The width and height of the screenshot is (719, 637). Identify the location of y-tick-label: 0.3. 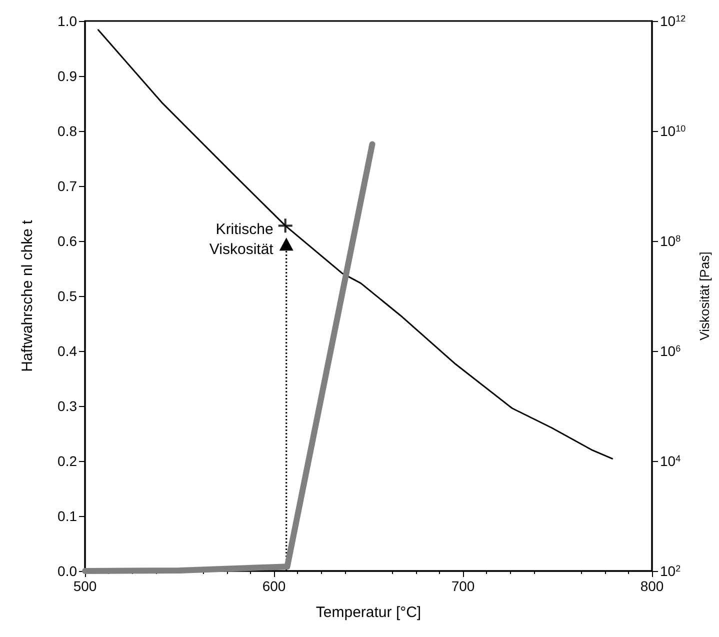
(68, 406).